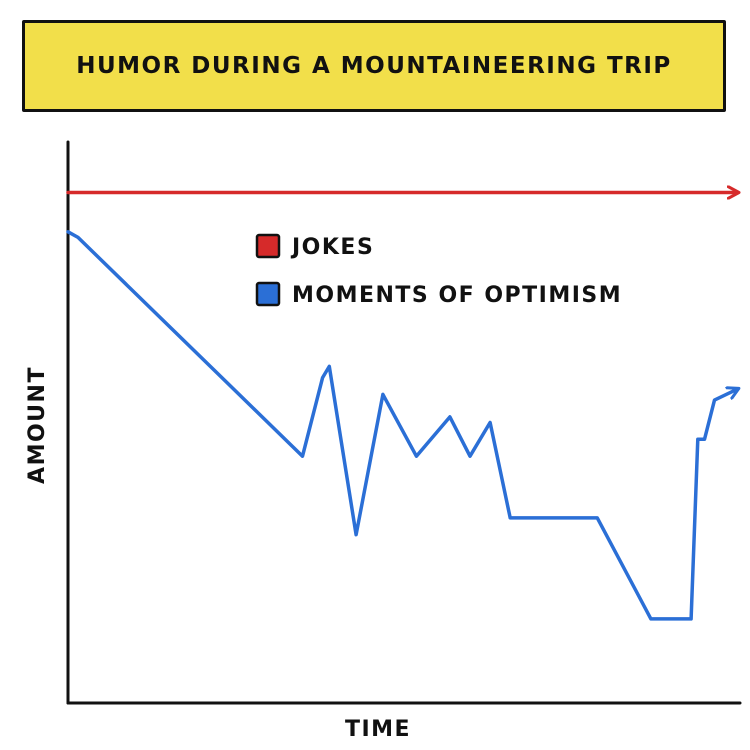 Image resolution: width=750 pixels, height=750 pixels. I want to click on legend: JOKES MOMENTS OF OPTIMISM, so click(438, 270).